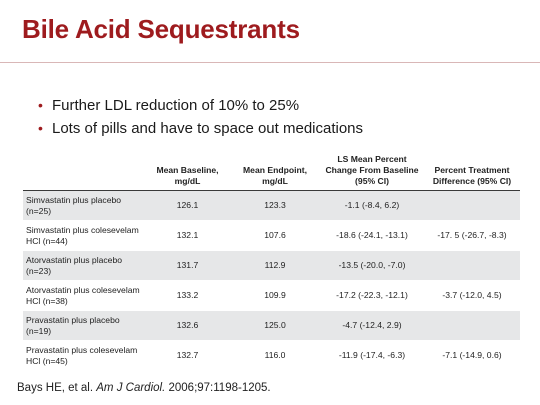 The image size is (540, 405). What do you see at coordinates (187, 295) in the screenshot?
I see `cell-baseline: 133.2` at bounding box center [187, 295].